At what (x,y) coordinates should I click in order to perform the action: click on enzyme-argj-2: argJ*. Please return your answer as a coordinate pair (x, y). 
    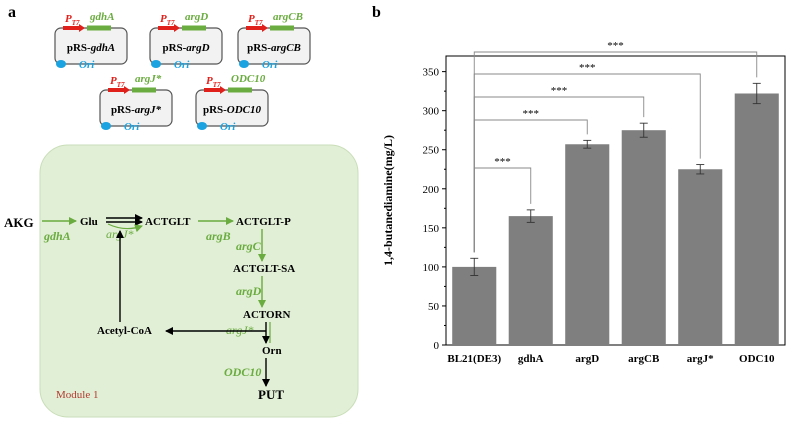
    Looking at the image, I should click on (240, 330).